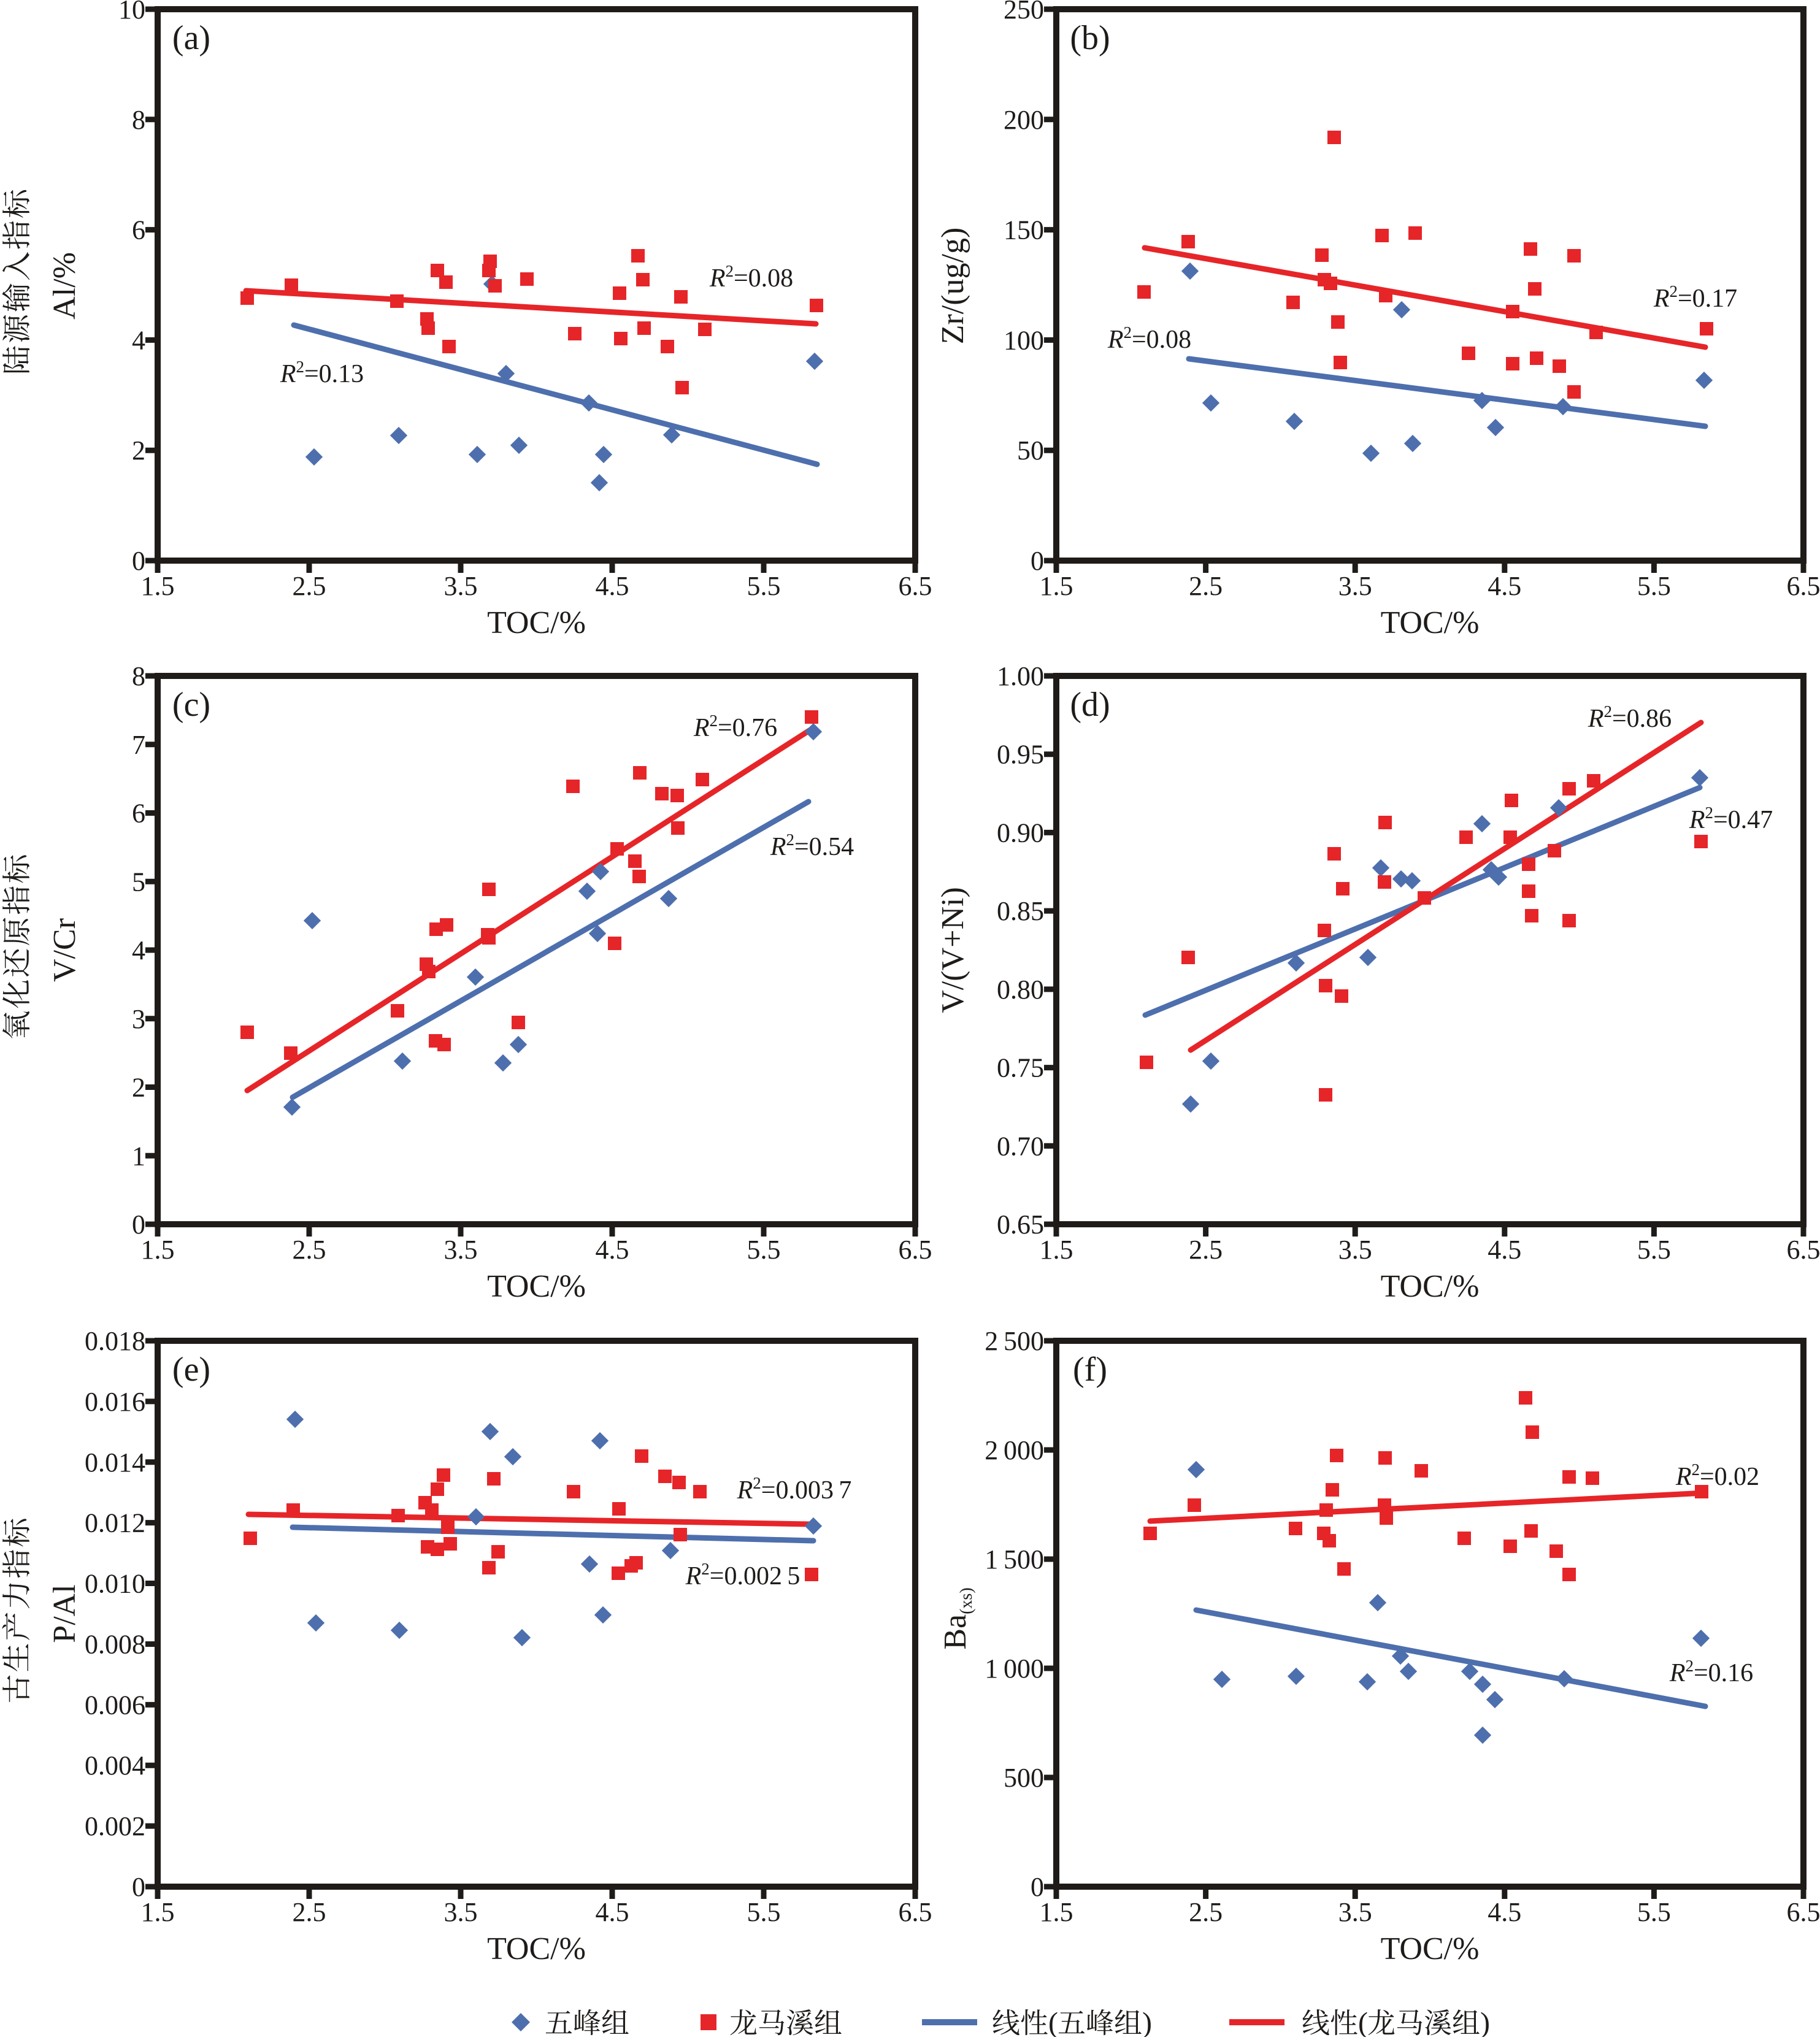 This screenshot has width=1820, height=2040. Describe the element at coordinates (65, 950) in the screenshot. I see `svg-text: V/Cr` at that location.